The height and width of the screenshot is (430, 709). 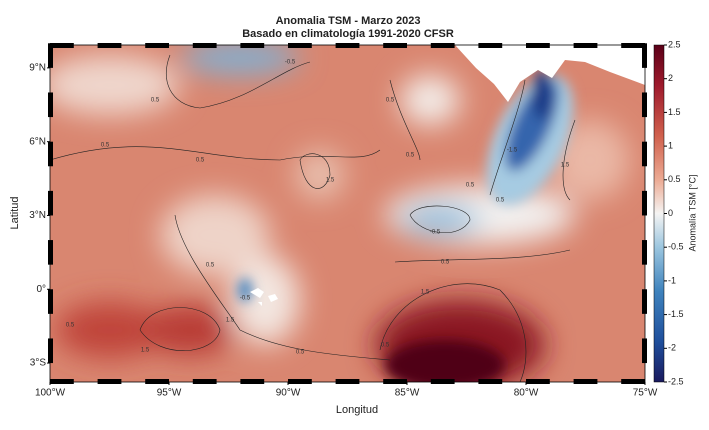 I want to click on colorbar-tick-label: 2, so click(x=670, y=78).